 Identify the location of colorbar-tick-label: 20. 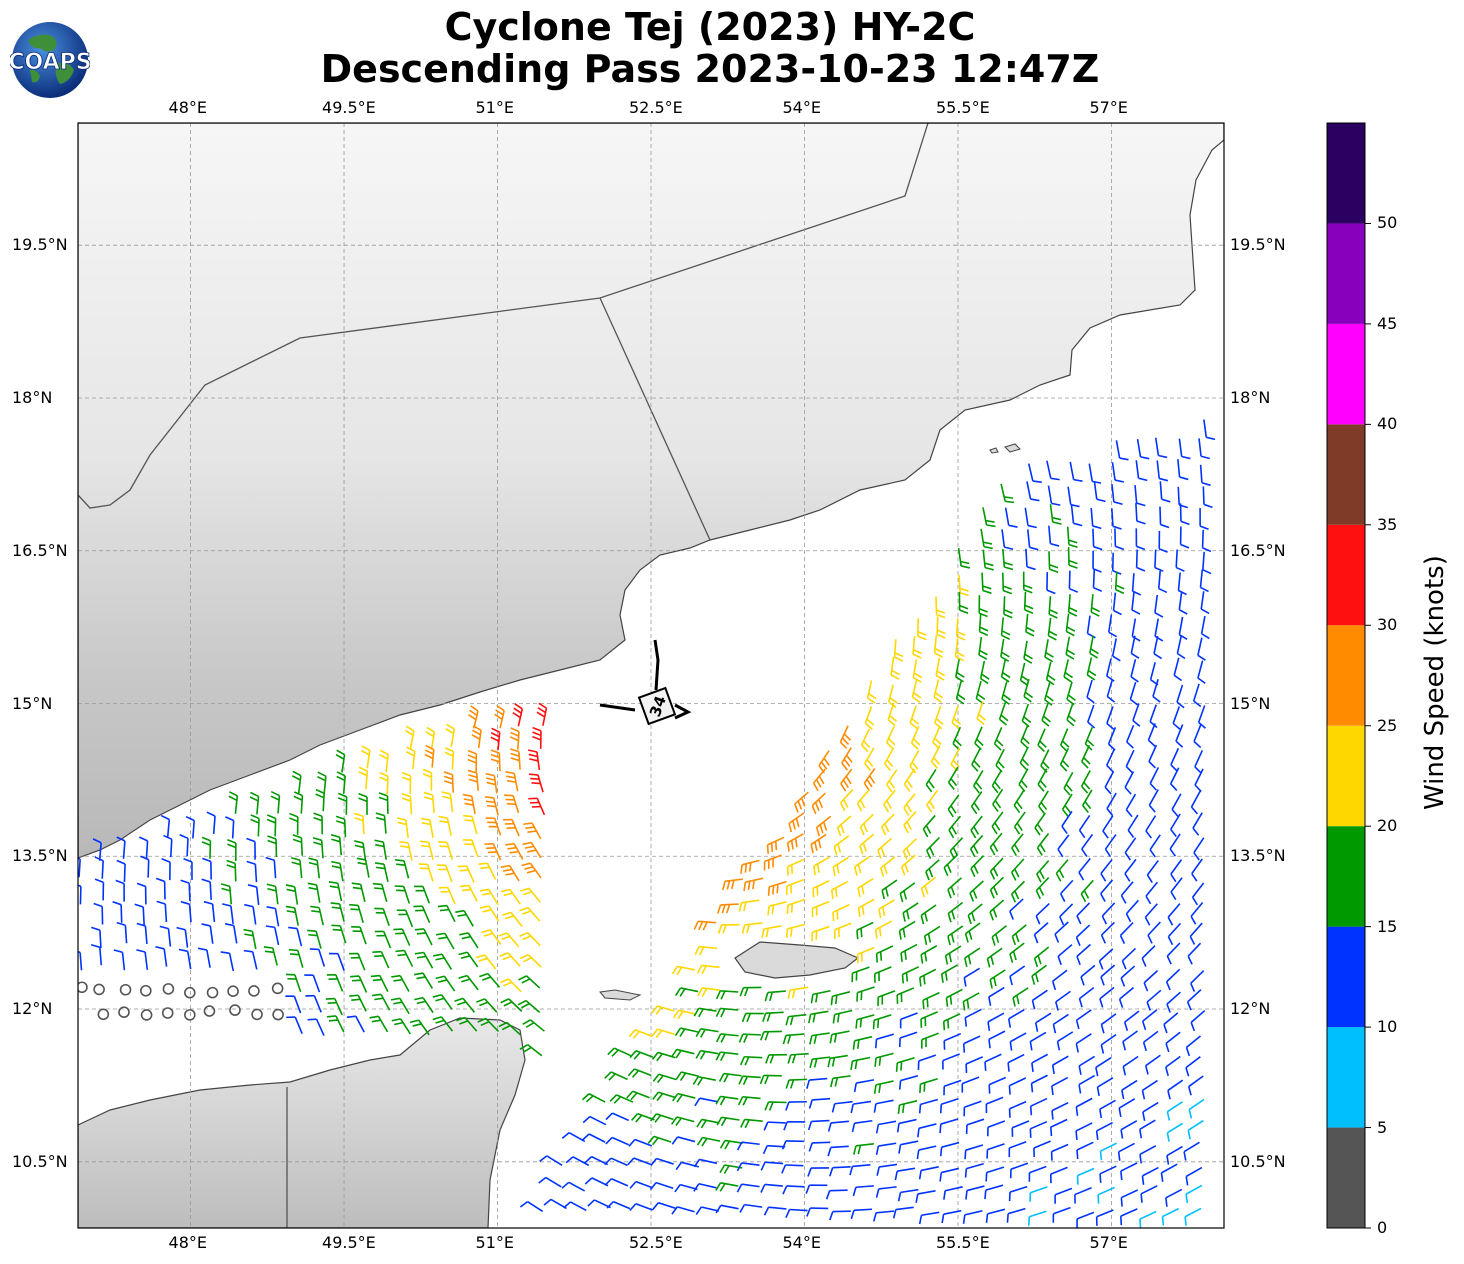
(1387, 826).